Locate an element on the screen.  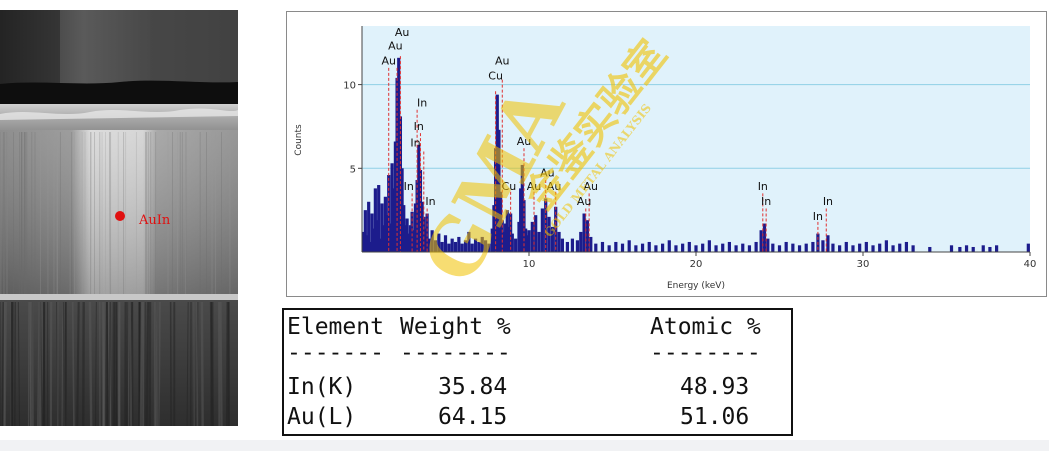
y-tick-label: 10 is located at coordinates (349, 86).